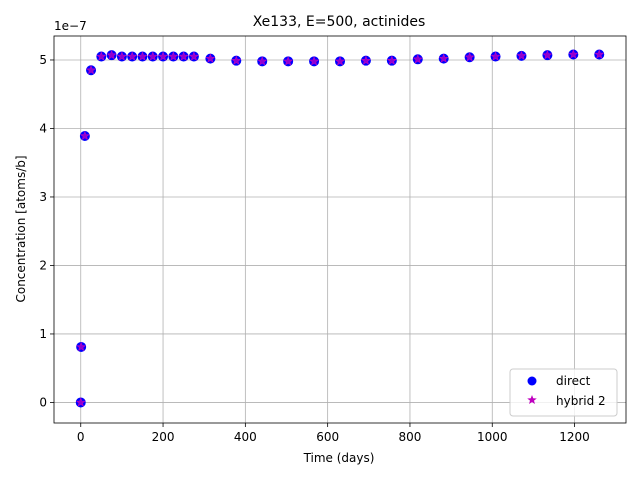 The height and width of the screenshot is (480, 640). Describe the element at coordinates (410, 437) in the screenshot. I see `x-tick-label: 800` at that location.